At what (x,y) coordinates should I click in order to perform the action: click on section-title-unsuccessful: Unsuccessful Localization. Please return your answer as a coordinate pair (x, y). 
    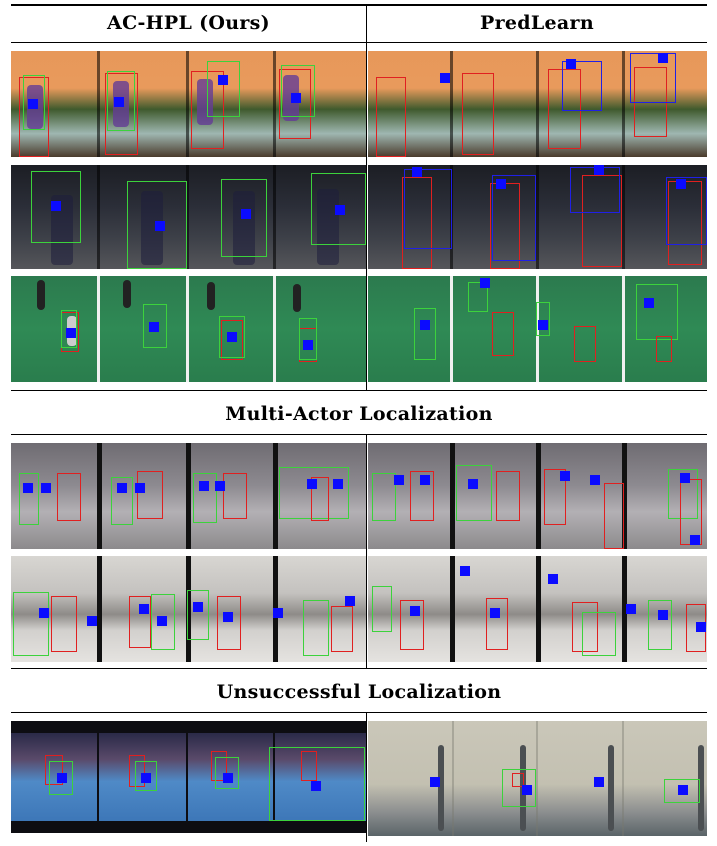
    Looking at the image, I should click on (359, 692).